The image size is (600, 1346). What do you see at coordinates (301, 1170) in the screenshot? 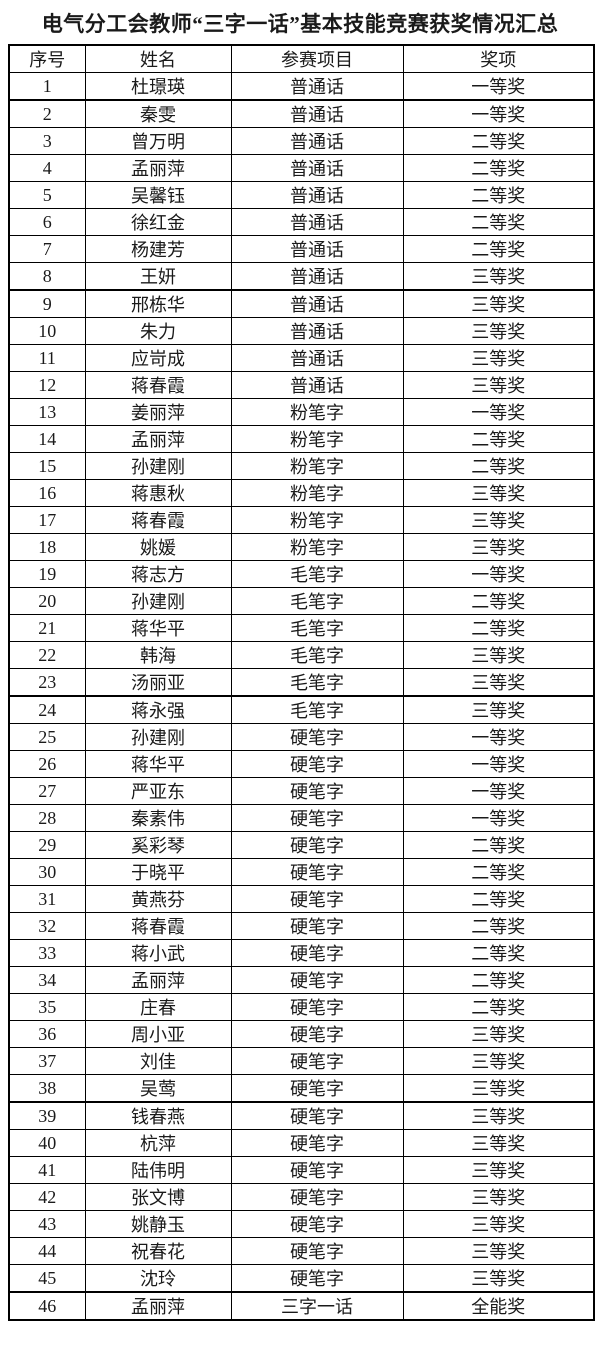
I see `table-row: 41 陆伟明 硬笔字 三等奖` at bounding box center [301, 1170].